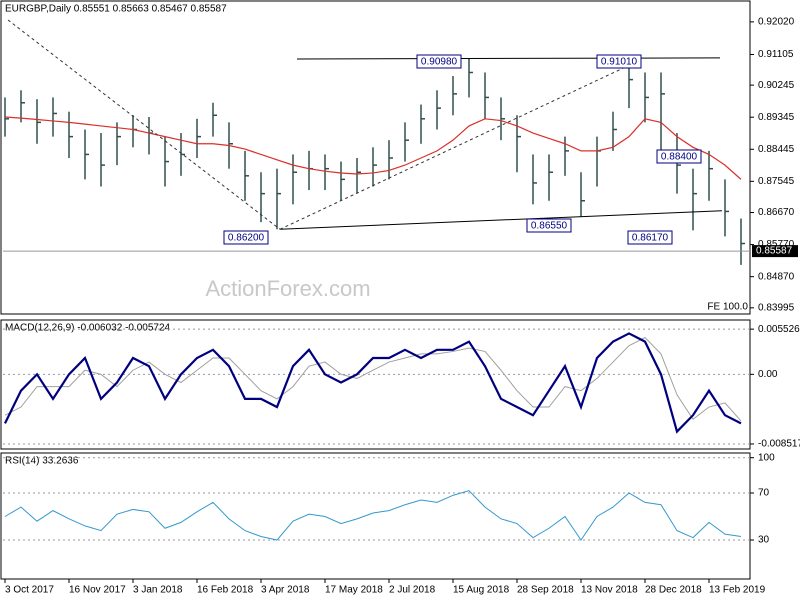  Describe the element at coordinates (776, 212) in the screenshot. I see `y-tick-label: 0.86670` at that location.